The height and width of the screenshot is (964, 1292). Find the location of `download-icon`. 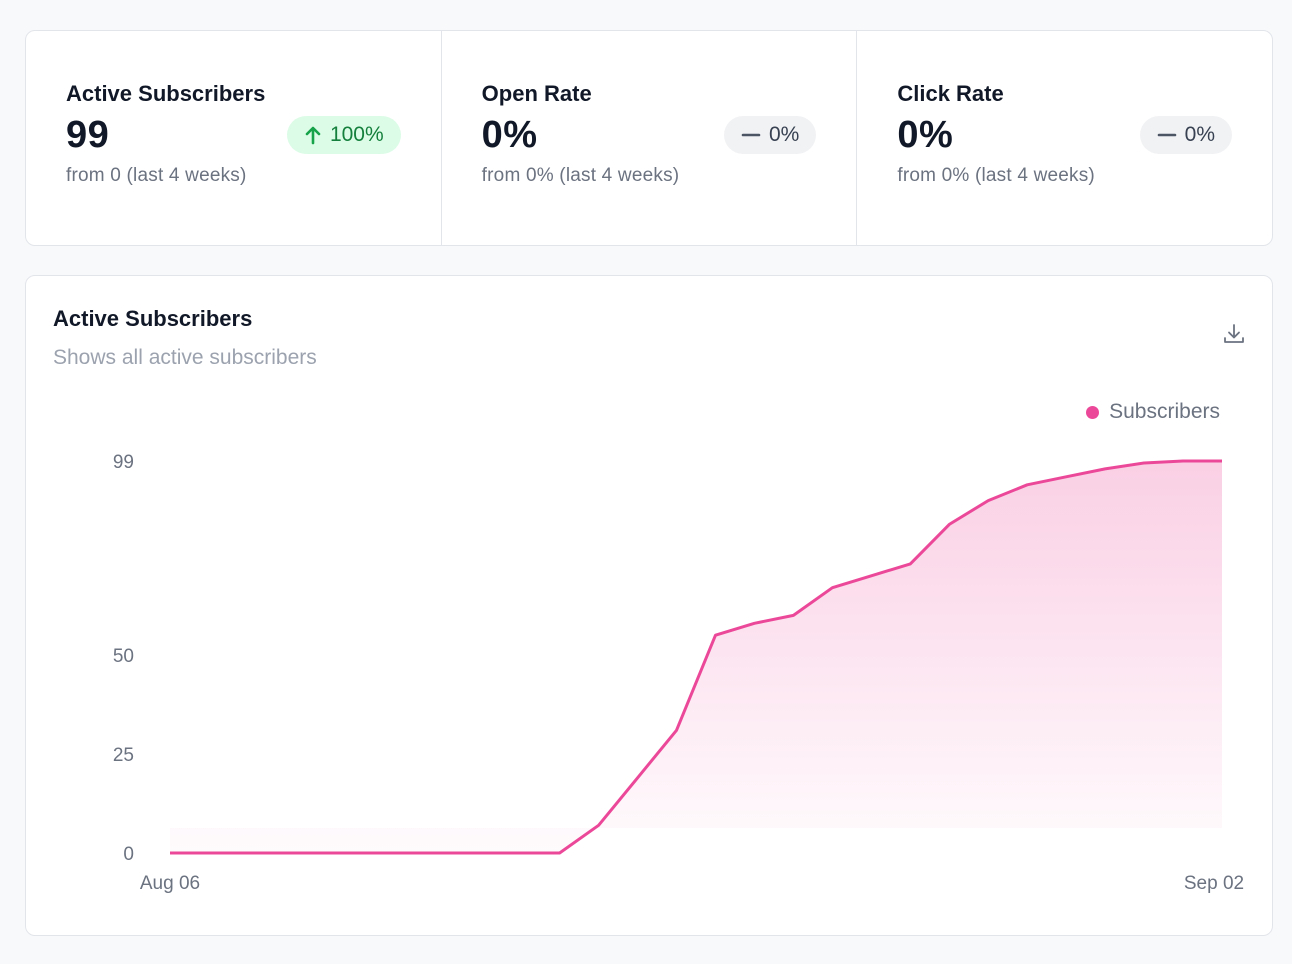

download-icon is located at coordinates (1234, 336).